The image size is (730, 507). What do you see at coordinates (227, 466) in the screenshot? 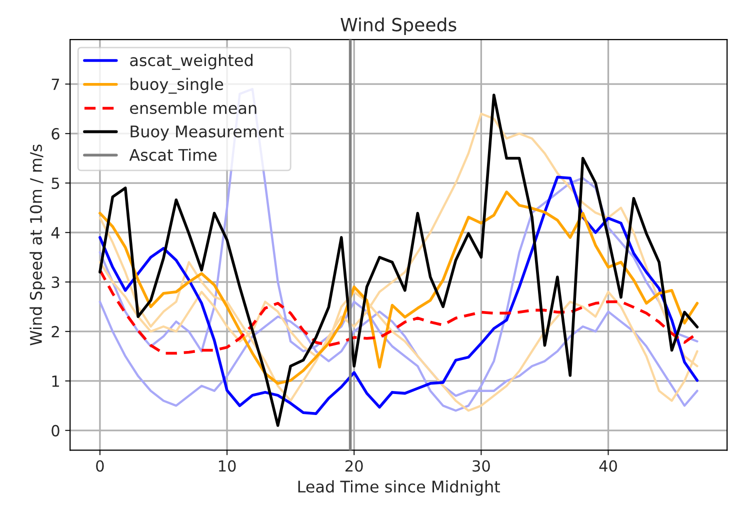
I see `x-tick-label: 10` at bounding box center [227, 466].